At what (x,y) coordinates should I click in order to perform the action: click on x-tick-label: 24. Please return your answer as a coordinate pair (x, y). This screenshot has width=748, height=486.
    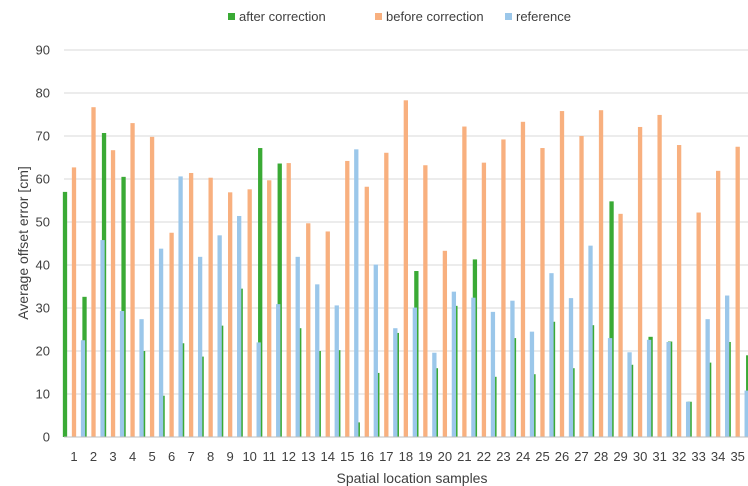
    Looking at the image, I should click on (523, 456).